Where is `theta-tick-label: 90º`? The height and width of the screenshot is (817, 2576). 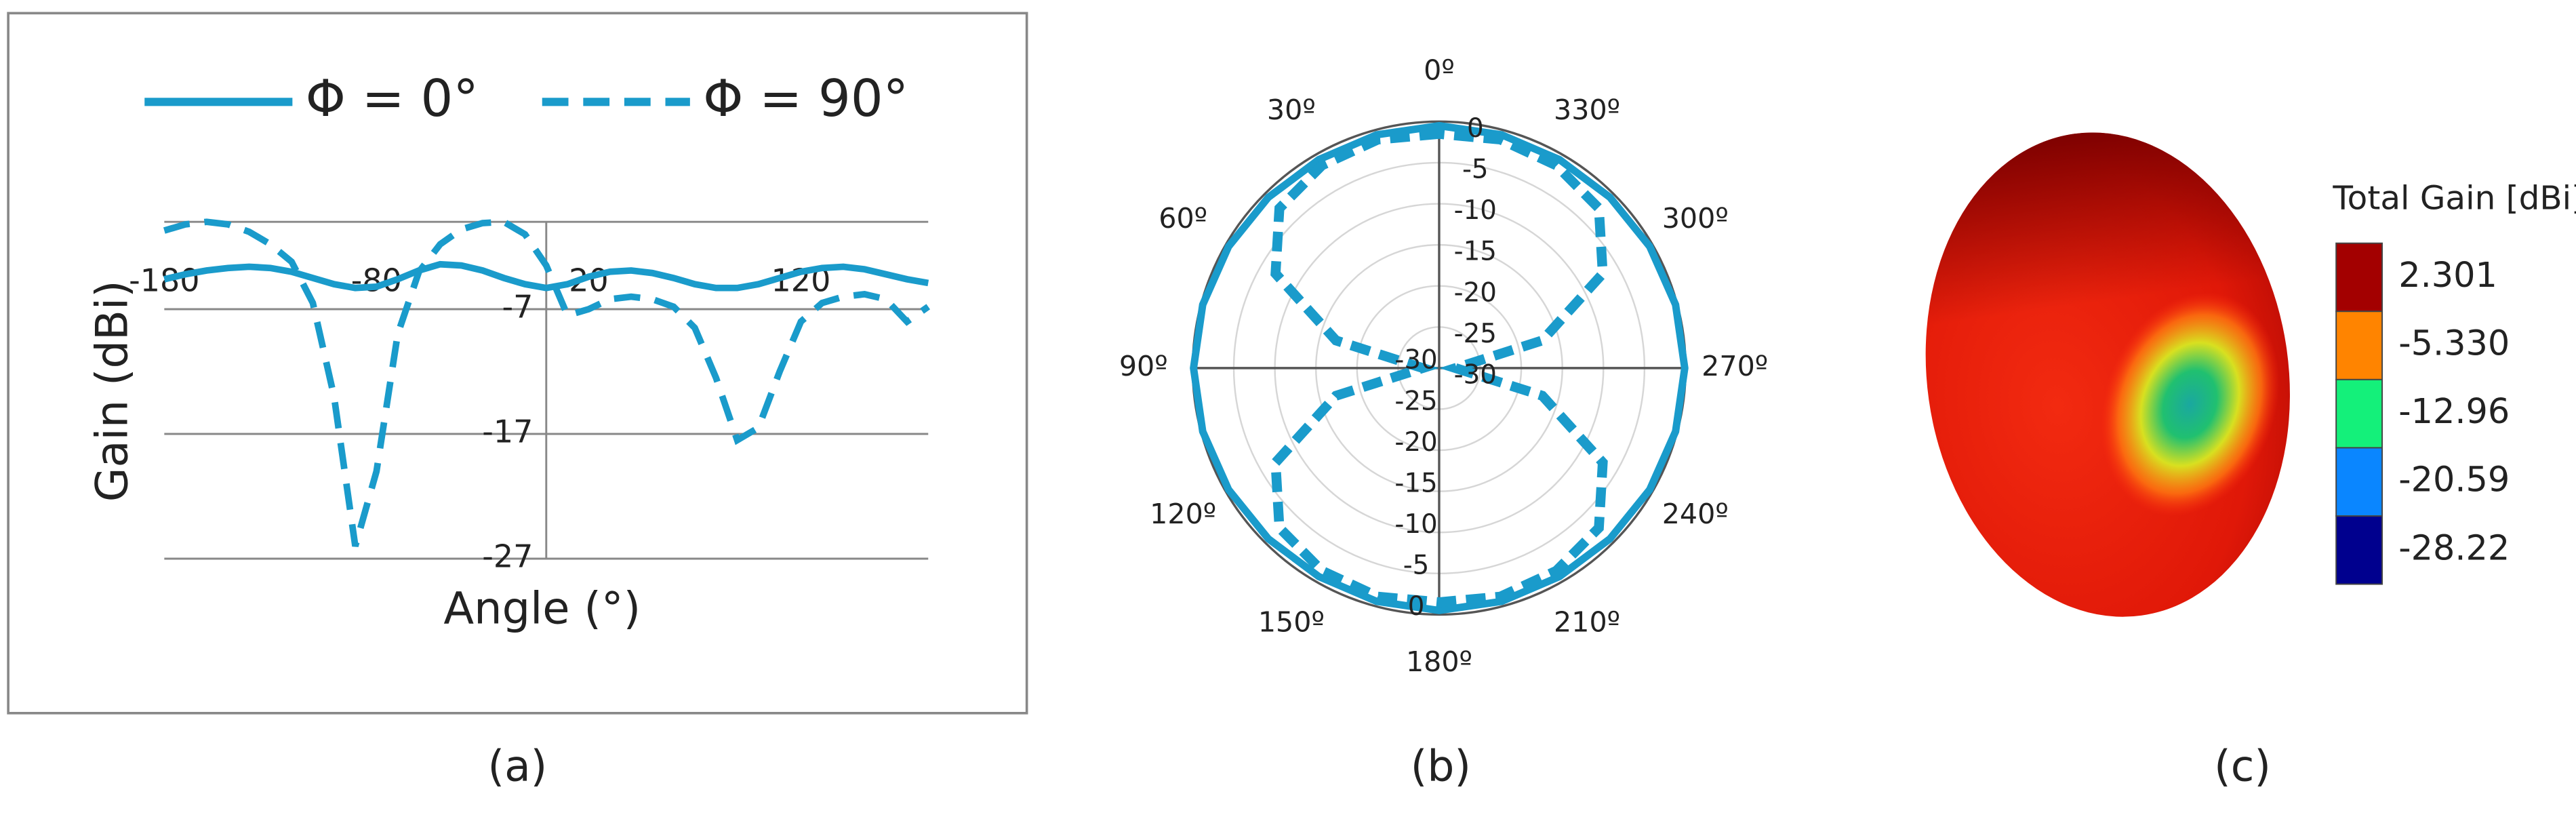
theta-tick-label: 90º is located at coordinates (1143, 366).